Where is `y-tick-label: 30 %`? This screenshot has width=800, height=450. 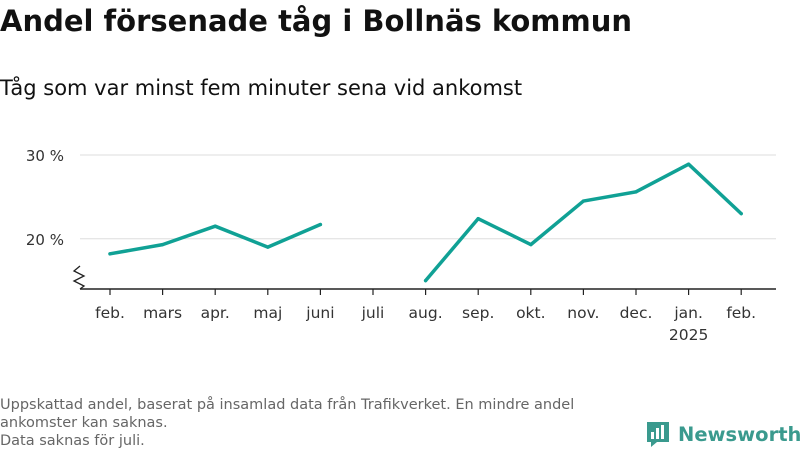
y-tick-label: 30 % is located at coordinates (45, 156).